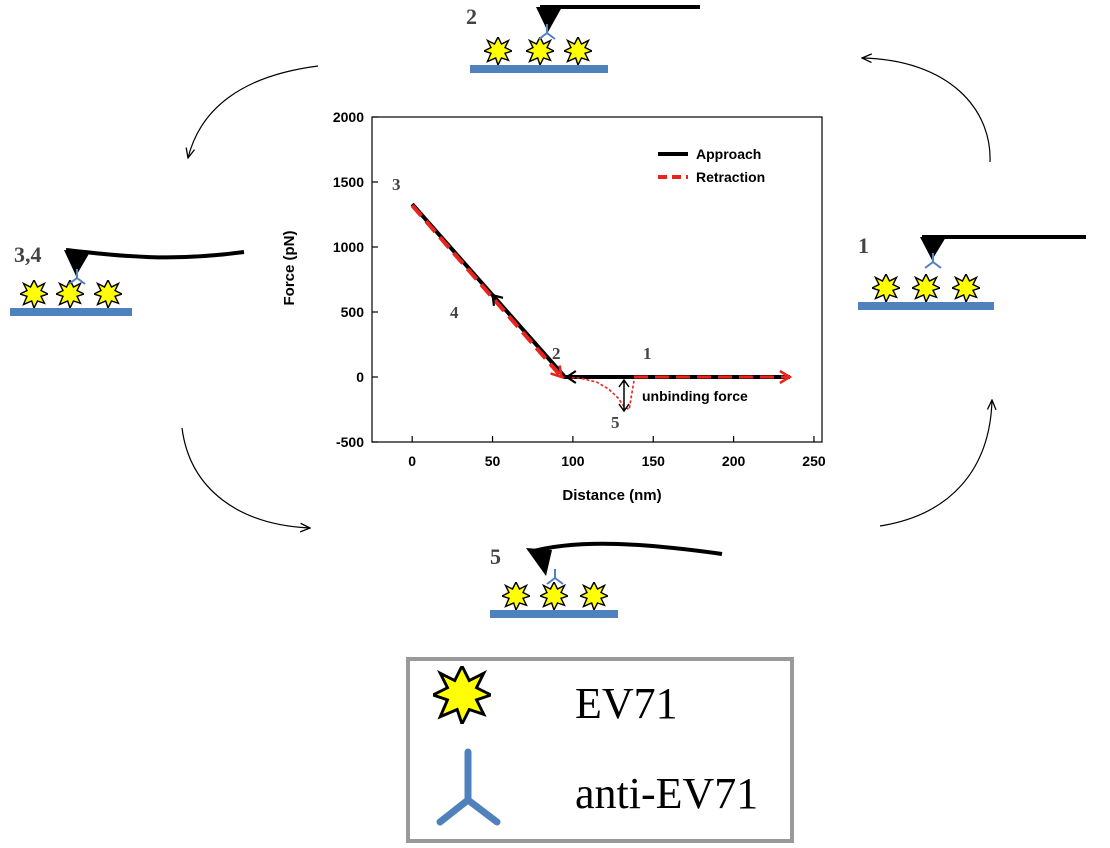 The height and width of the screenshot is (848, 1110). I want to click on point-label-4: 4, so click(454, 312).